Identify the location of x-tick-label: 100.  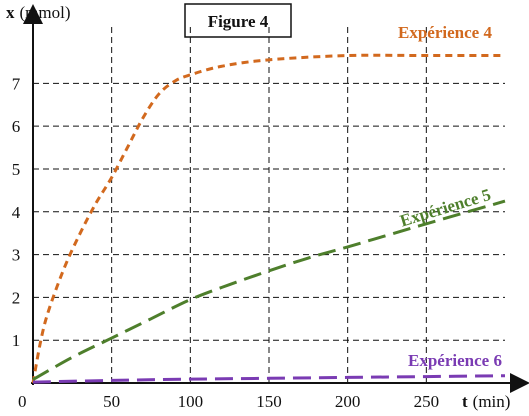
(191, 401).